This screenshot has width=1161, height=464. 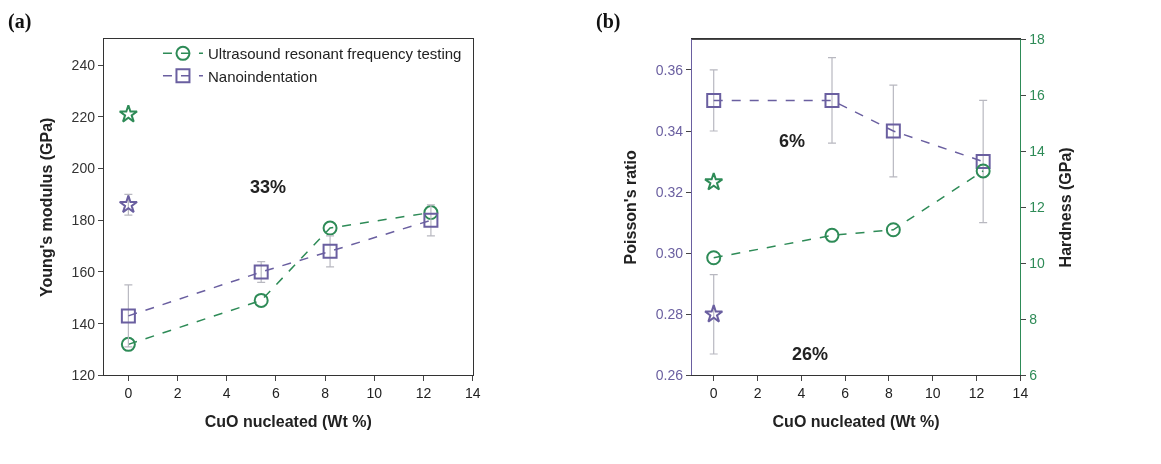 I want to click on y2-tick-label: 6, so click(x=1033, y=375).